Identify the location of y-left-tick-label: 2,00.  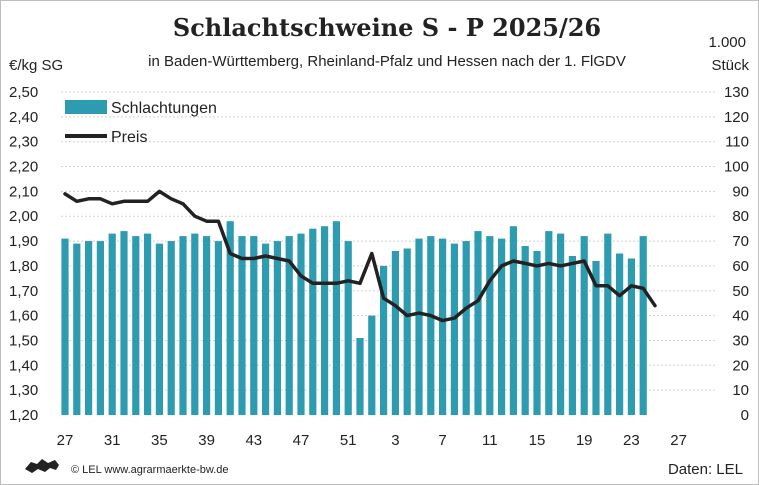
(23, 216).